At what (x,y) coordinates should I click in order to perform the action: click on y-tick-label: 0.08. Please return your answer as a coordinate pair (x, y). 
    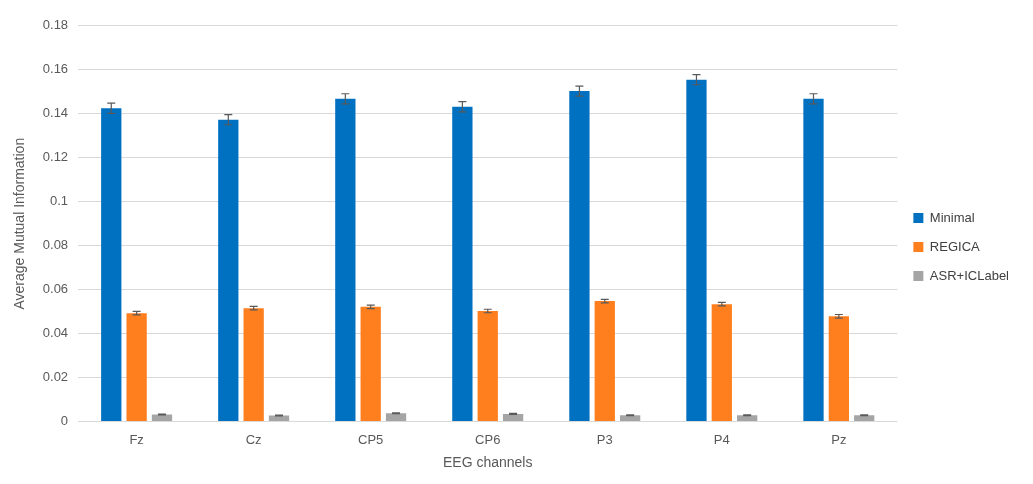
    Looking at the image, I should click on (55, 245).